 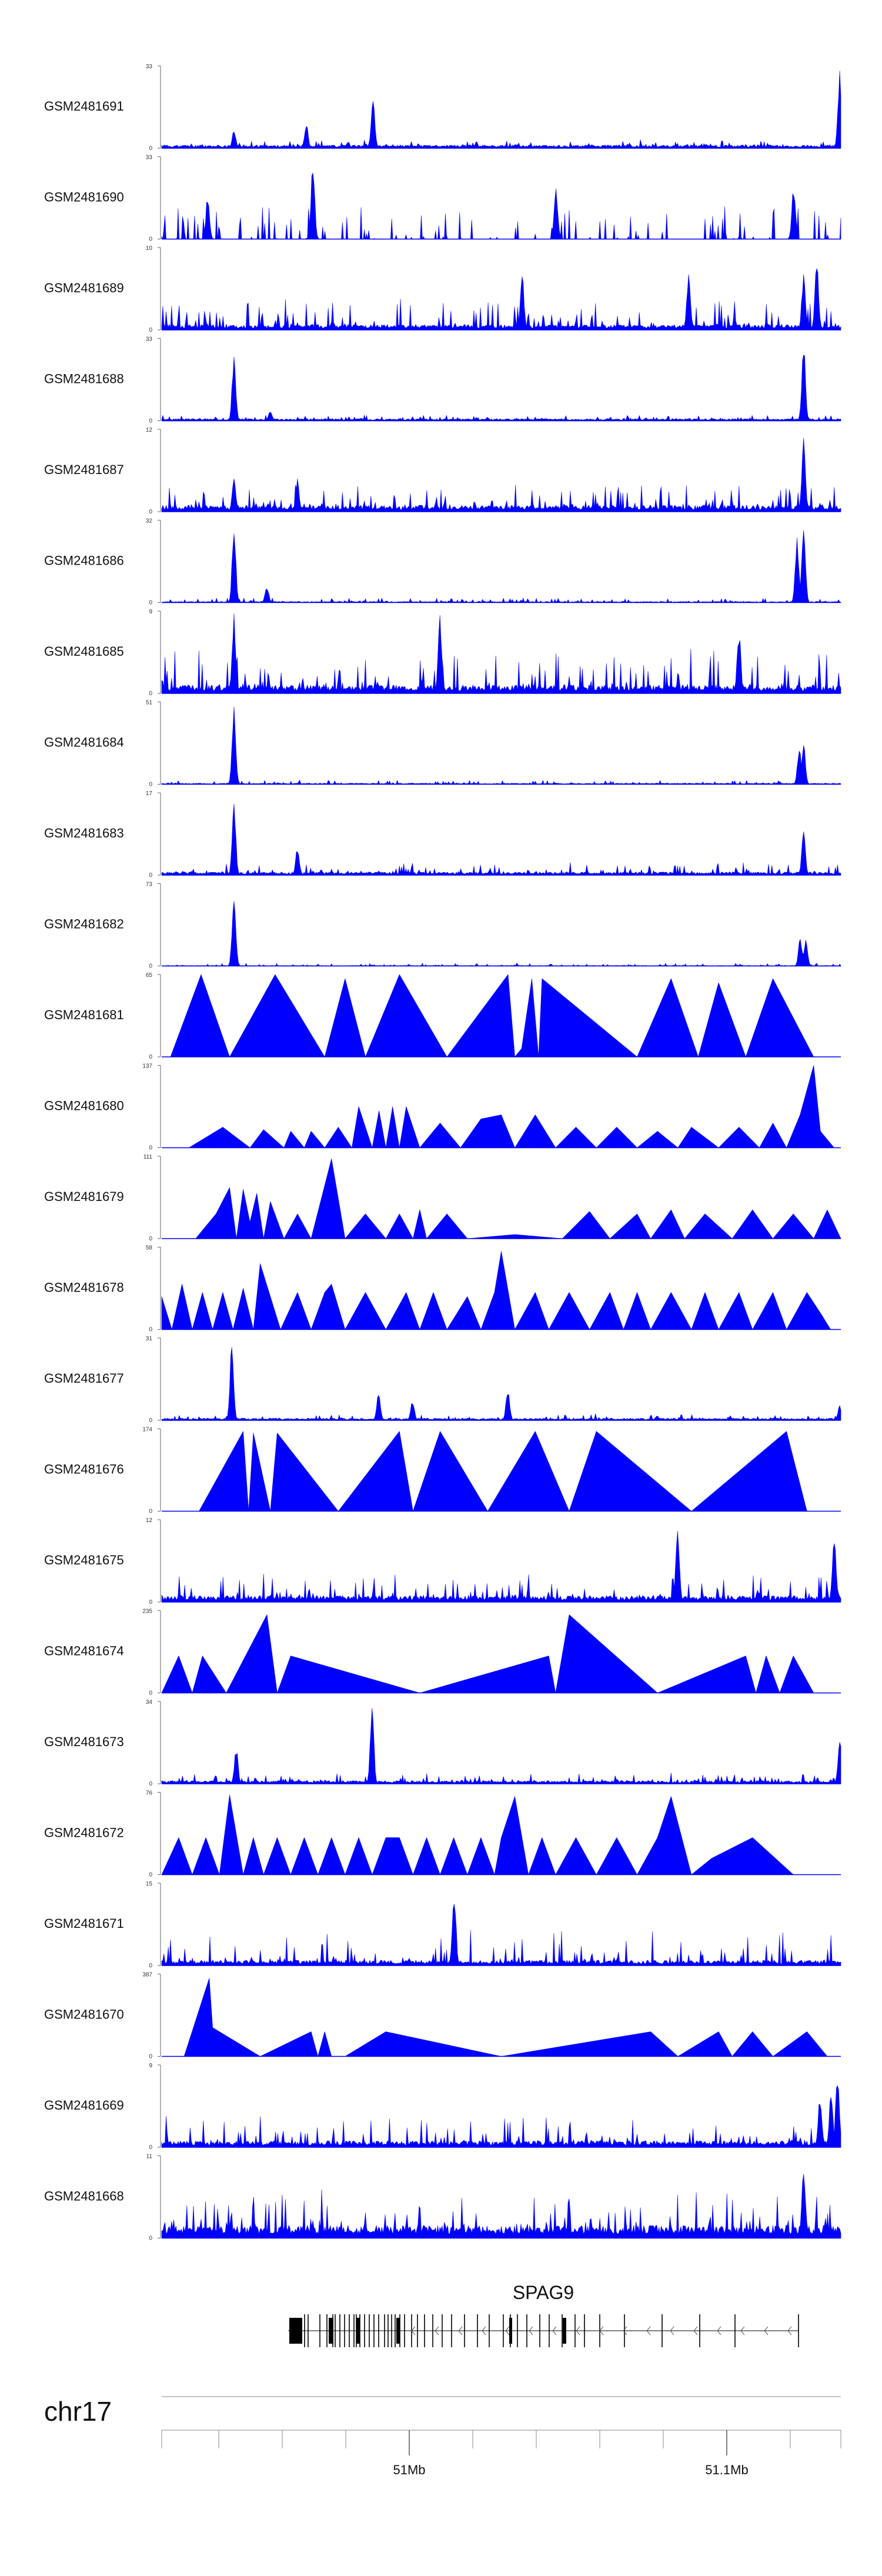 What do you see at coordinates (147, 1066) in the screenshot?
I see `y-max-label: 137` at bounding box center [147, 1066].